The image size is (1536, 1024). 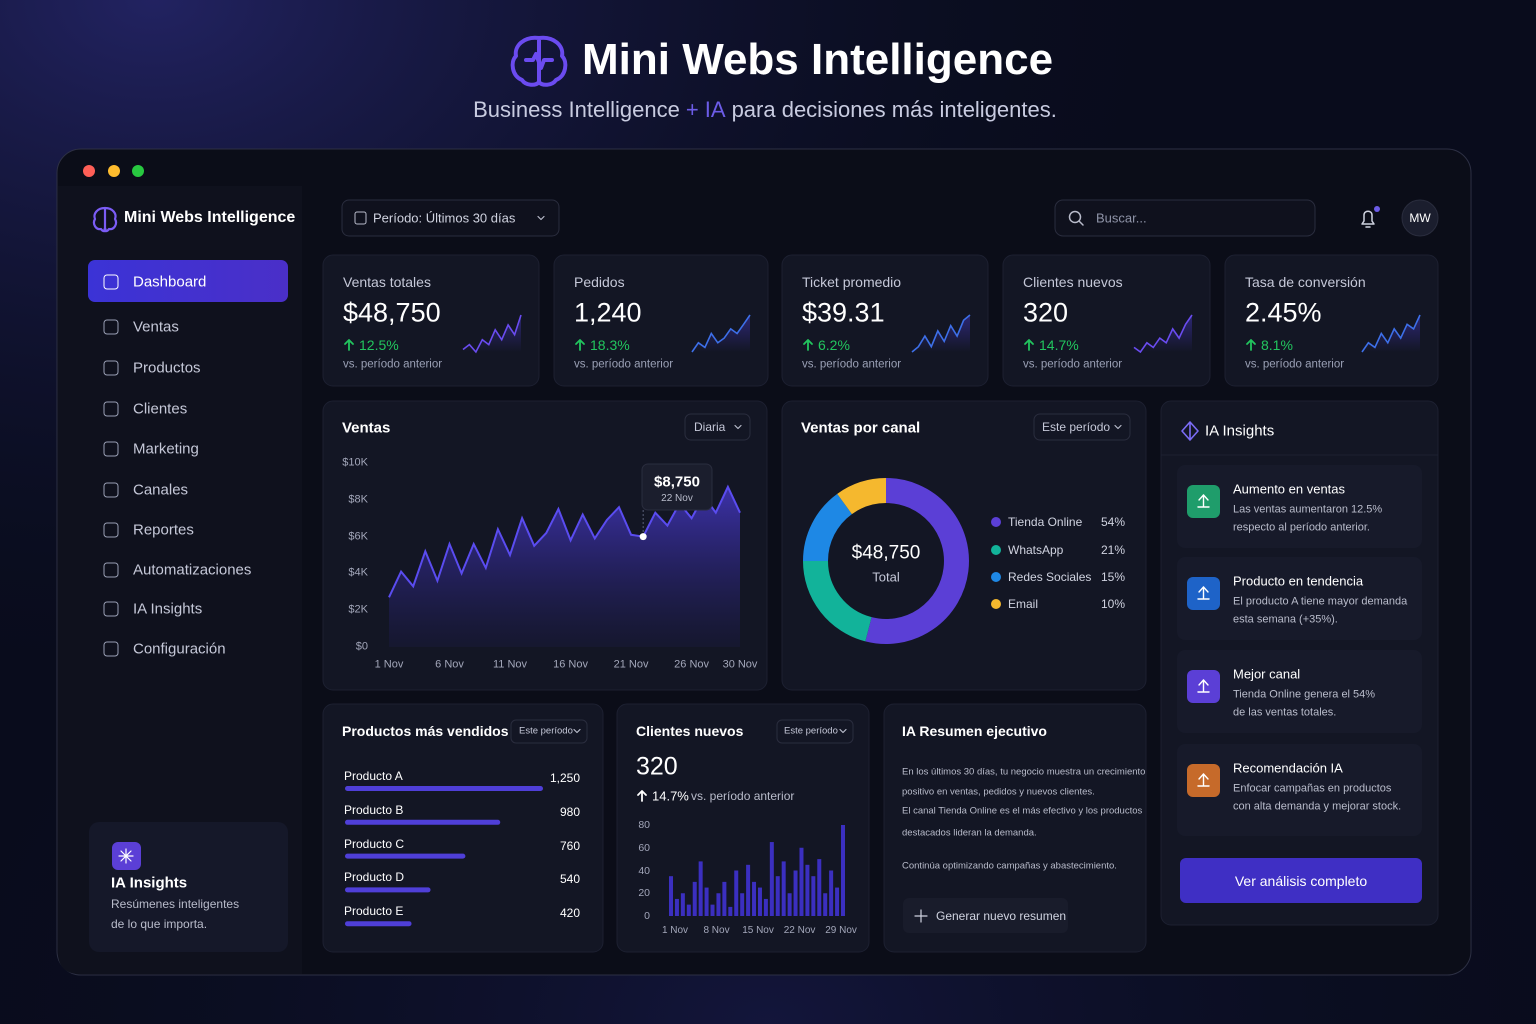 What do you see at coordinates (1050, 577) in the screenshot?
I see `legend-label: Redes Sociales` at bounding box center [1050, 577].